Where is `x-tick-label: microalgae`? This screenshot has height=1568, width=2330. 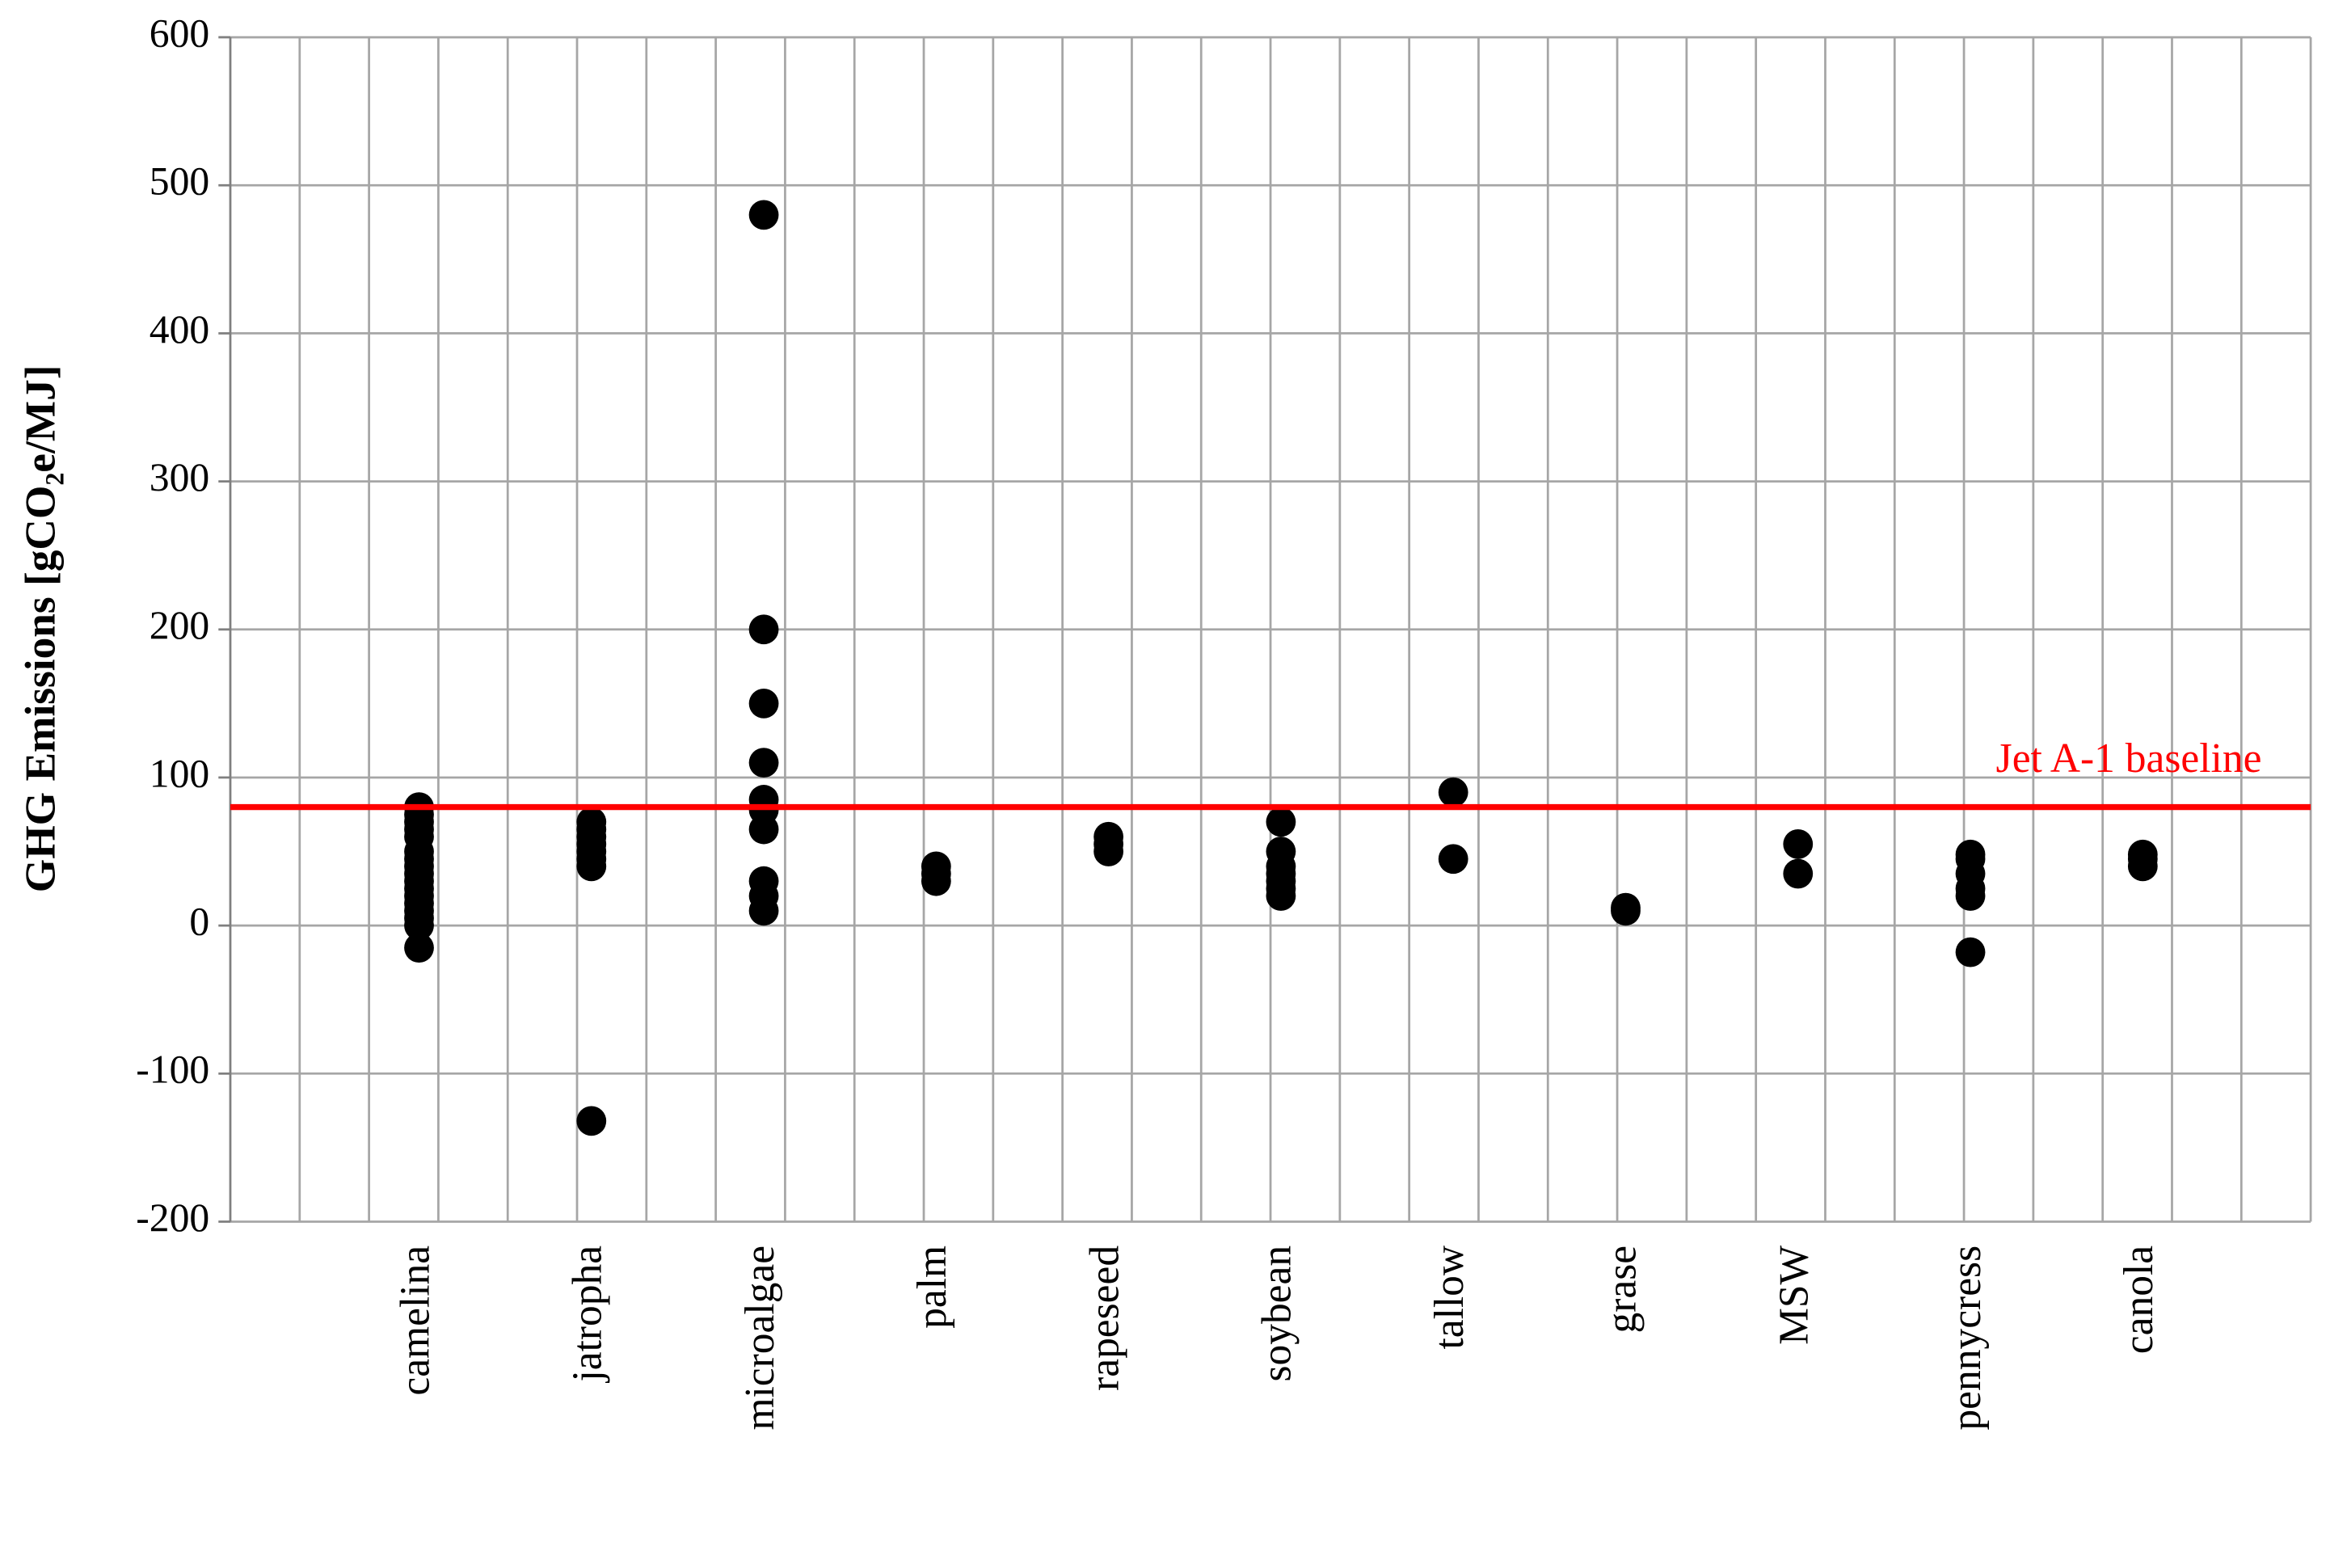
x-tick-label: microalgae is located at coordinates (760, 1339).